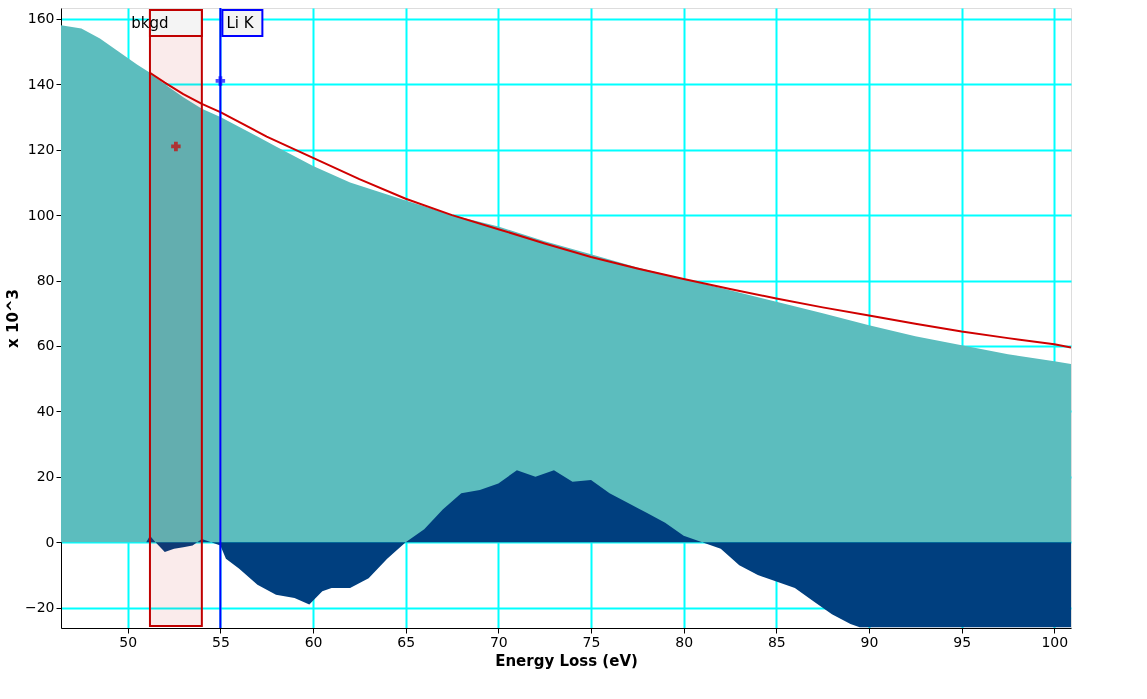  What do you see at coordinates (1055, 641) in the screenshot?
I see `x-tick-label: 100` at bounding box center [1055, 641].